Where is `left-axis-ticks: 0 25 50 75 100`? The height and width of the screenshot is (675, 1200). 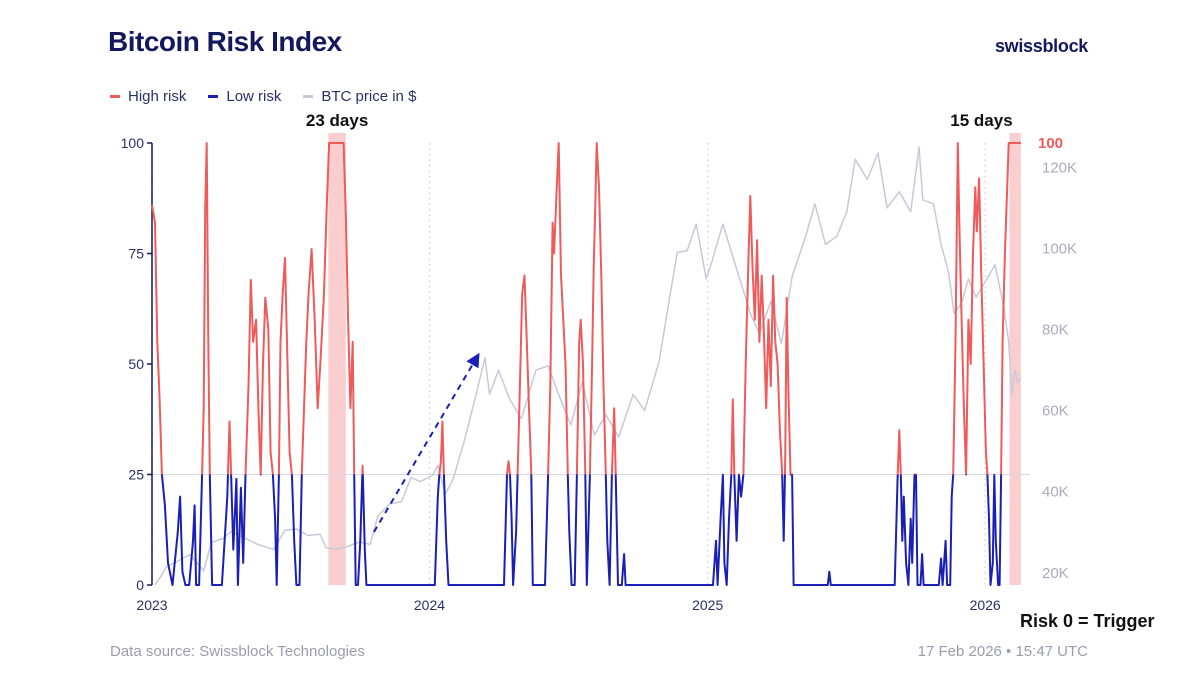
left-axis-ticks: 0 25 50 75 100 is located at coordinates (136, 364).